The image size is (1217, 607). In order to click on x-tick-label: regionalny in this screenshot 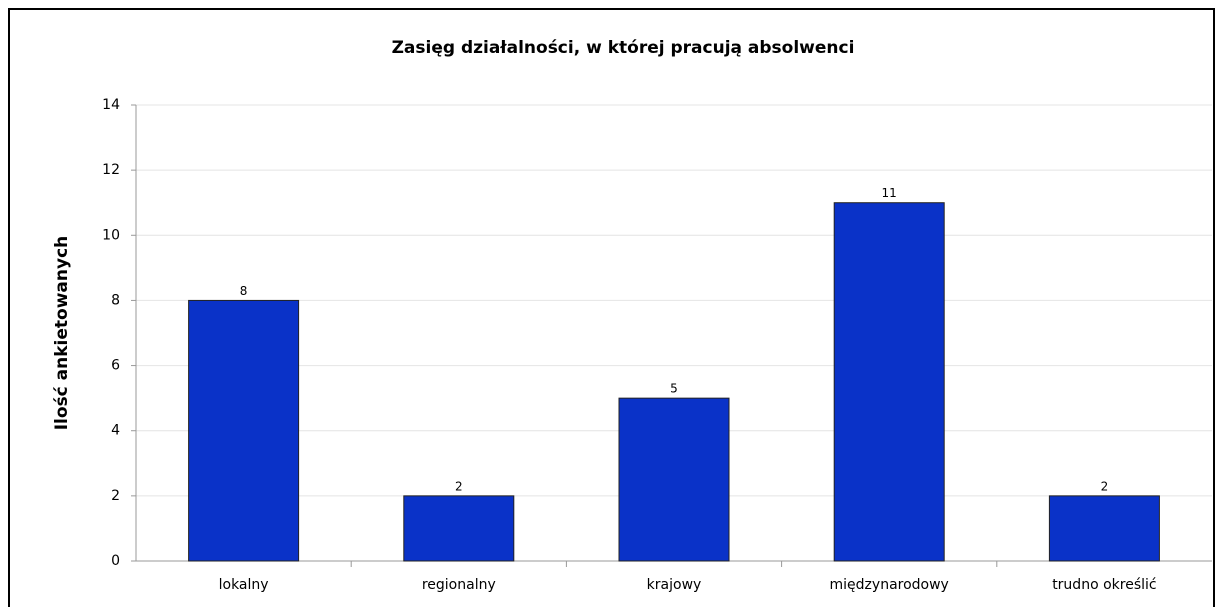, I will do `click(459, 585)`.